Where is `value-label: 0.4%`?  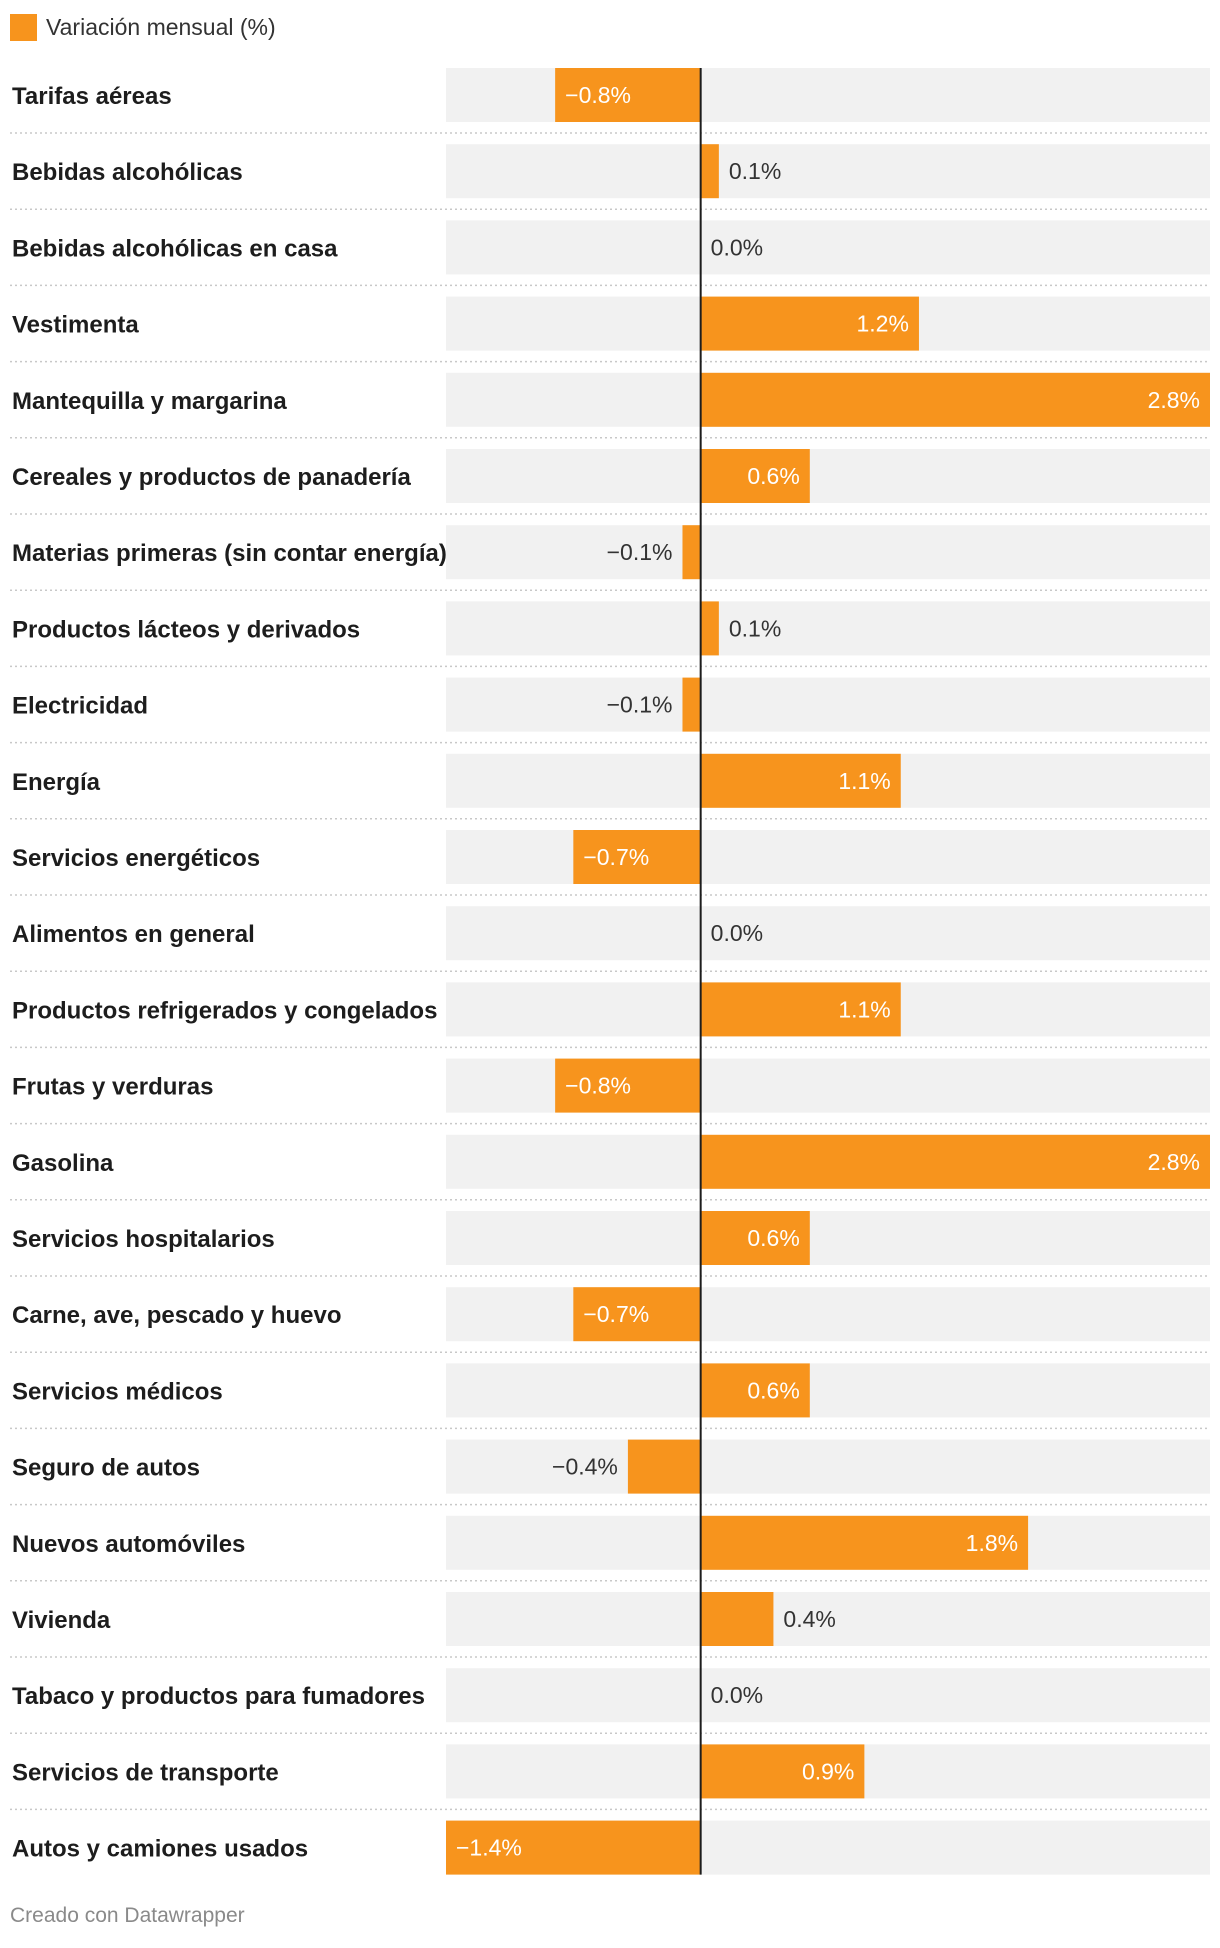 value-label: 0.4% is located at coordinates (809, 1619).